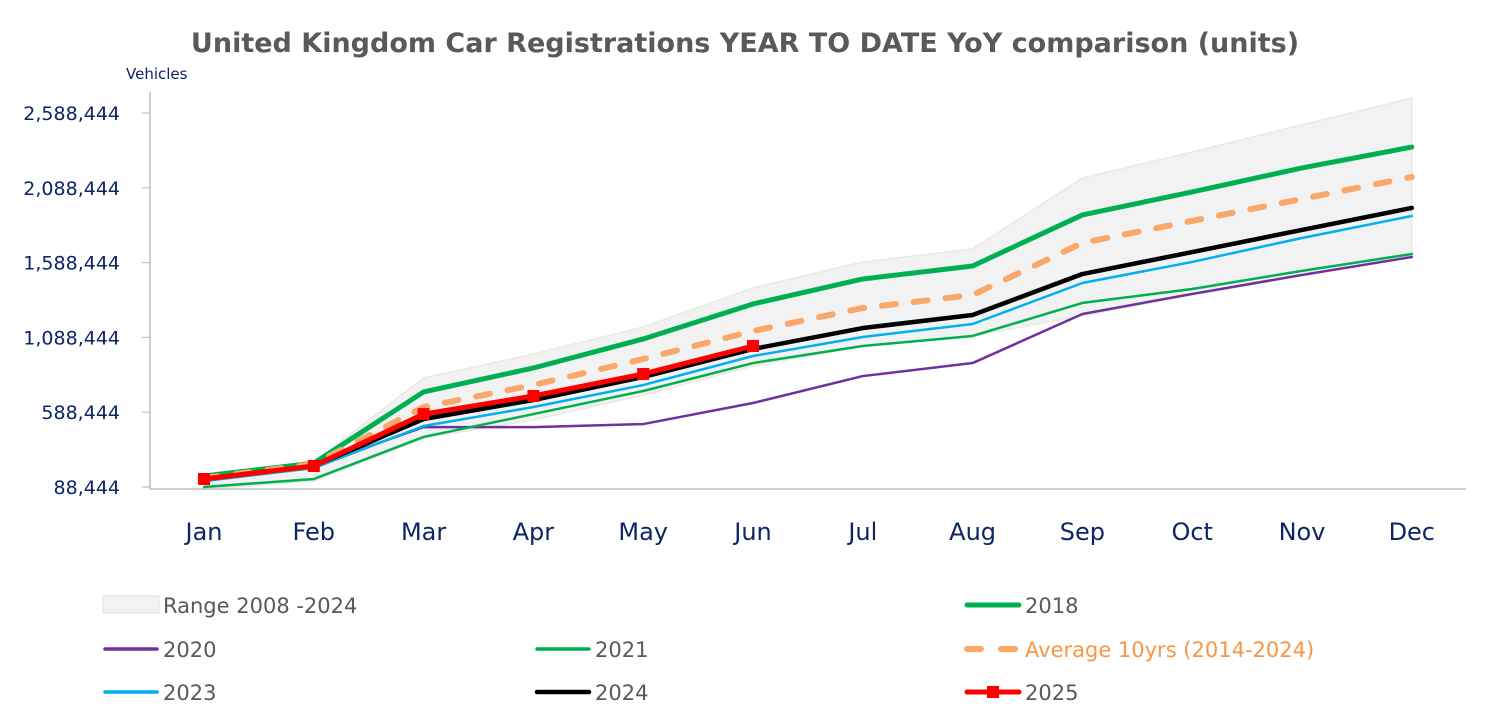  I want to click on x-tick-label: Oct, so click(1192, 532).